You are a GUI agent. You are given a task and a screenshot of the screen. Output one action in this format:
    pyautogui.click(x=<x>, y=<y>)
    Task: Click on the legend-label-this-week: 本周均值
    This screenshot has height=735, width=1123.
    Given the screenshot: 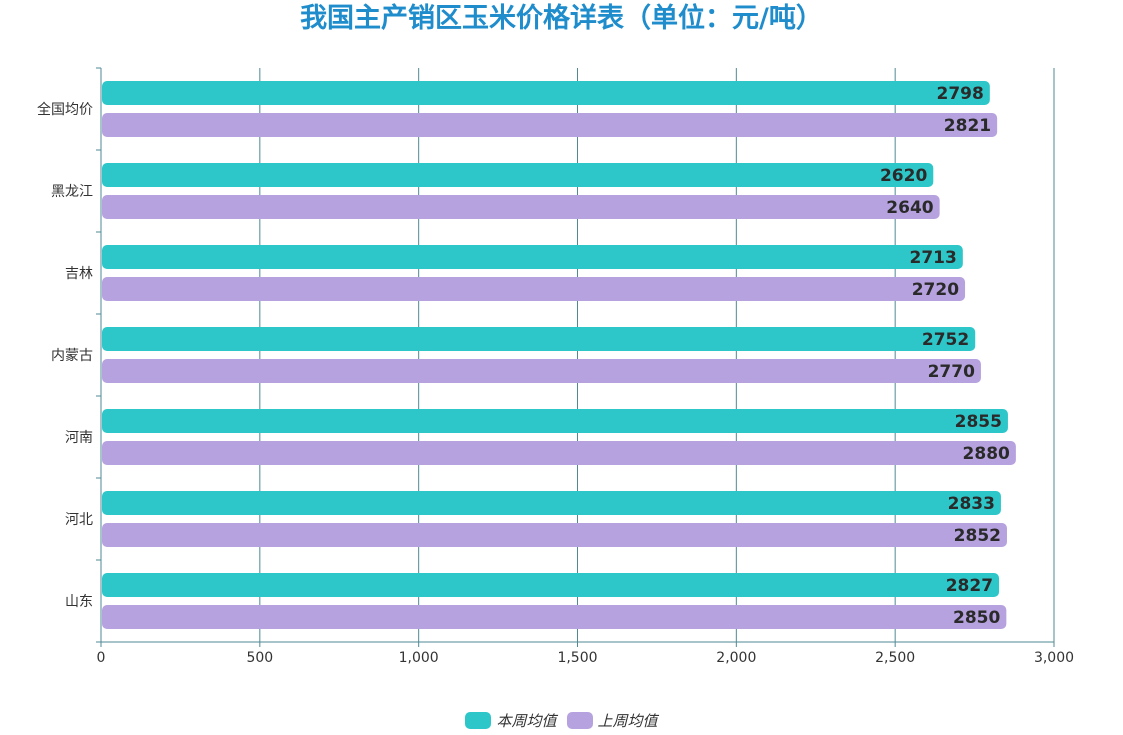 What is the action you would take?
    pyautogui.click(x=526, y=720)
    